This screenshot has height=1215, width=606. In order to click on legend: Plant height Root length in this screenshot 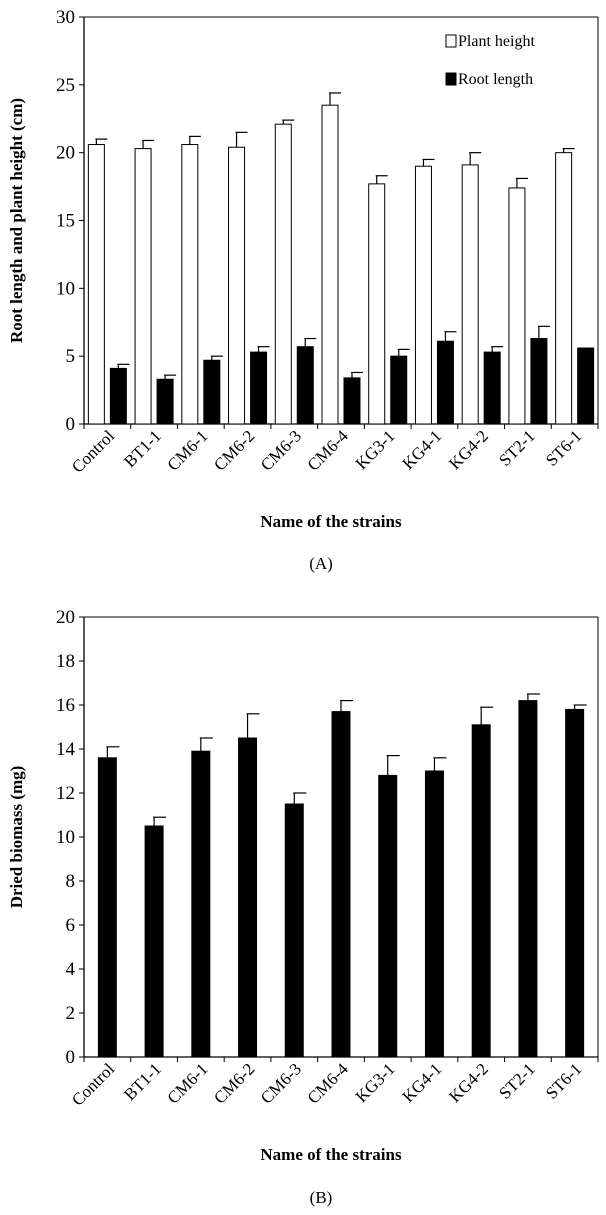, I will do `click(490, 60)`.